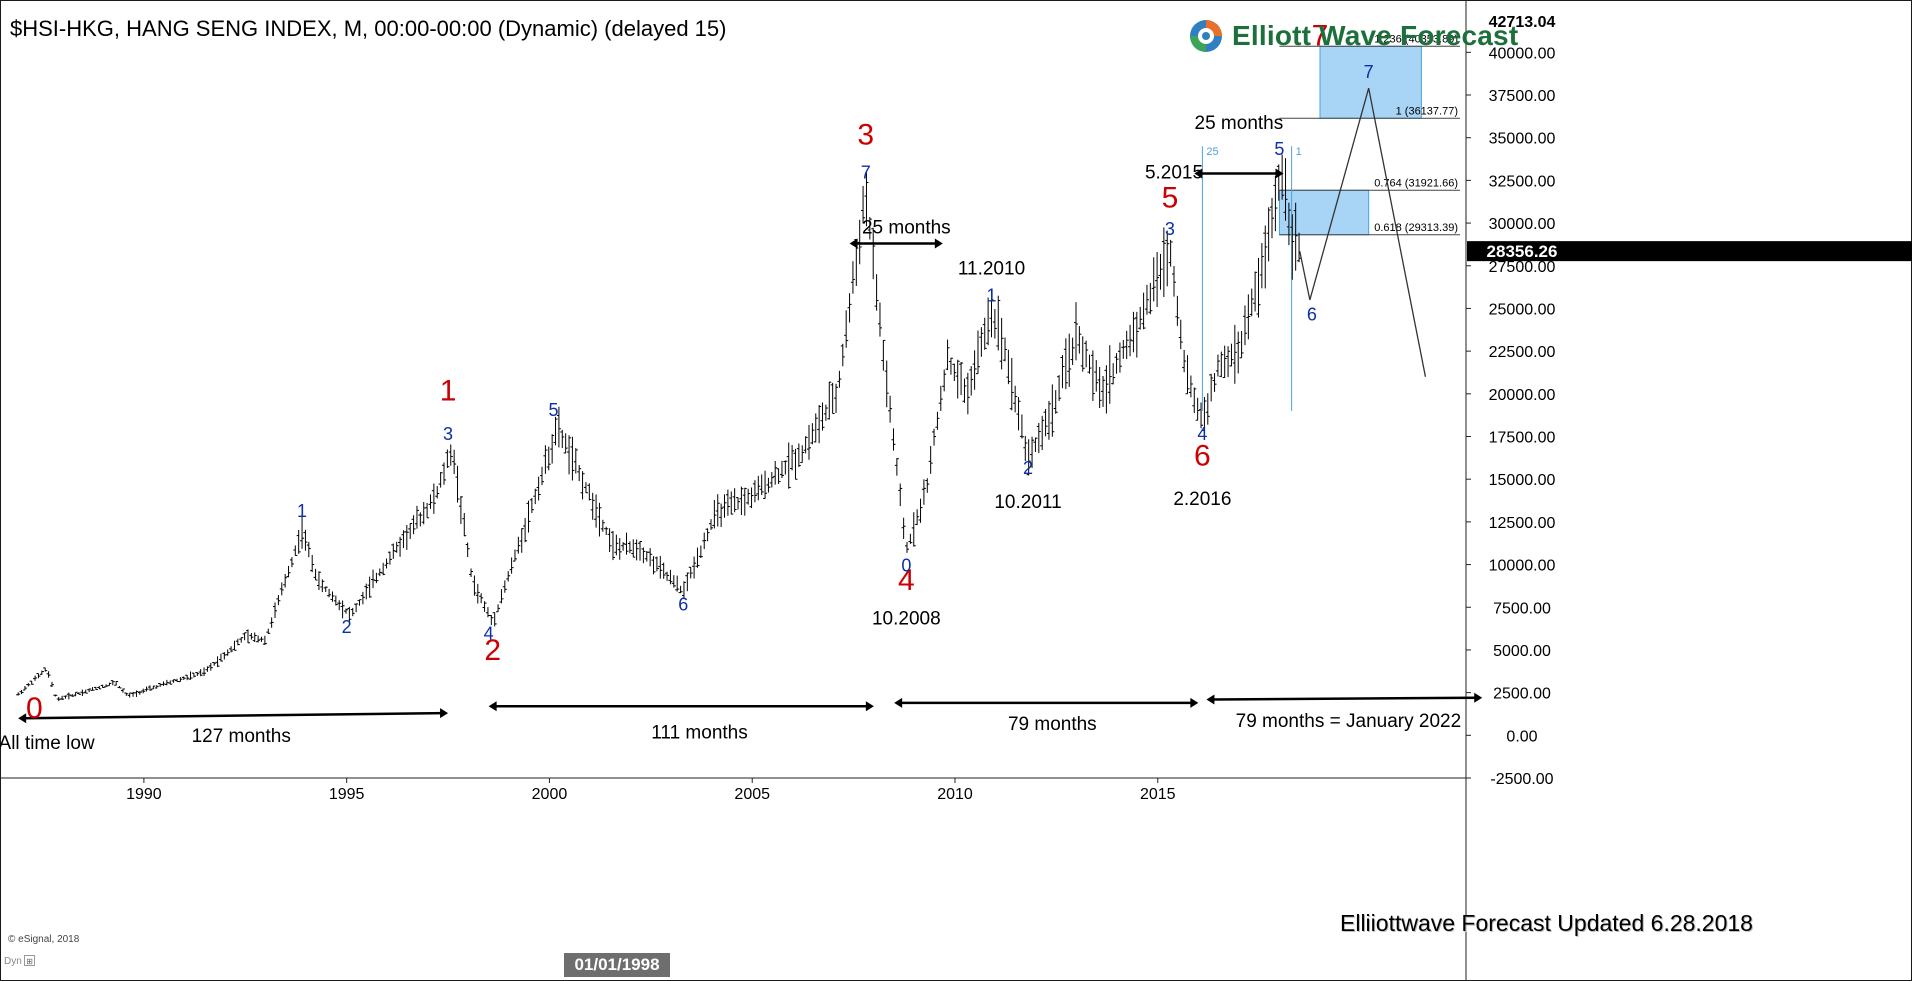 This screenshot has height=981, width=1912. What do you see at coordinates (991, 268) in the screenshot?
I see `chart-annotation: 11.2010` at bounding box center [991, 268].